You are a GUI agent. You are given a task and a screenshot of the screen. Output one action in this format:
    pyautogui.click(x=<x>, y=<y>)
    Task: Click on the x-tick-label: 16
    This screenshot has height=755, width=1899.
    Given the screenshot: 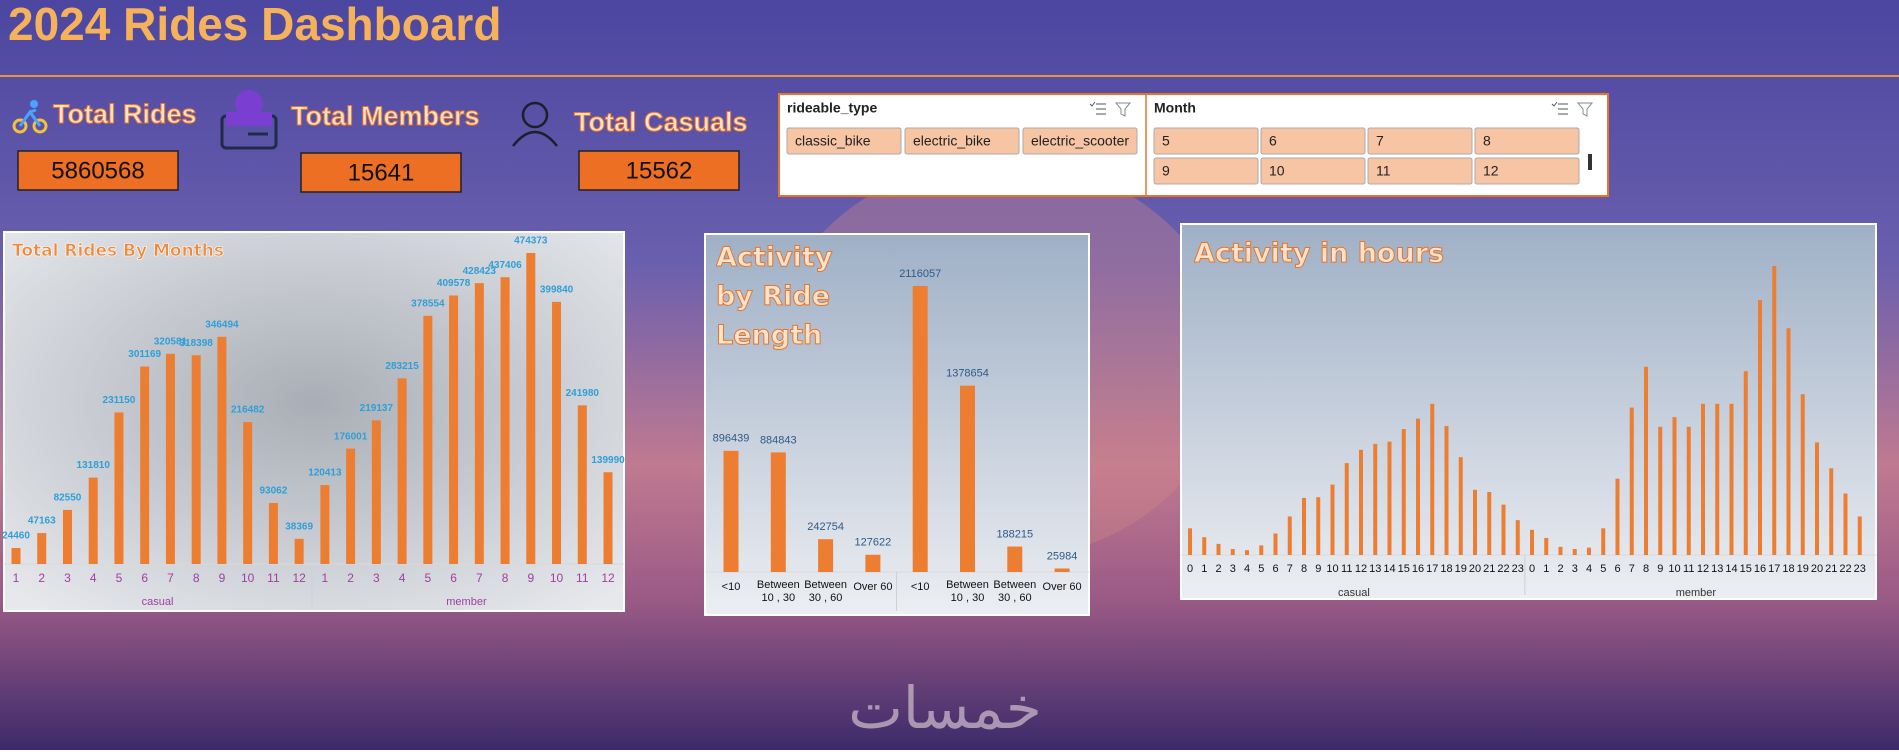 What is the action you would take?
    pyautogui.click(x=1418, y=569)
    